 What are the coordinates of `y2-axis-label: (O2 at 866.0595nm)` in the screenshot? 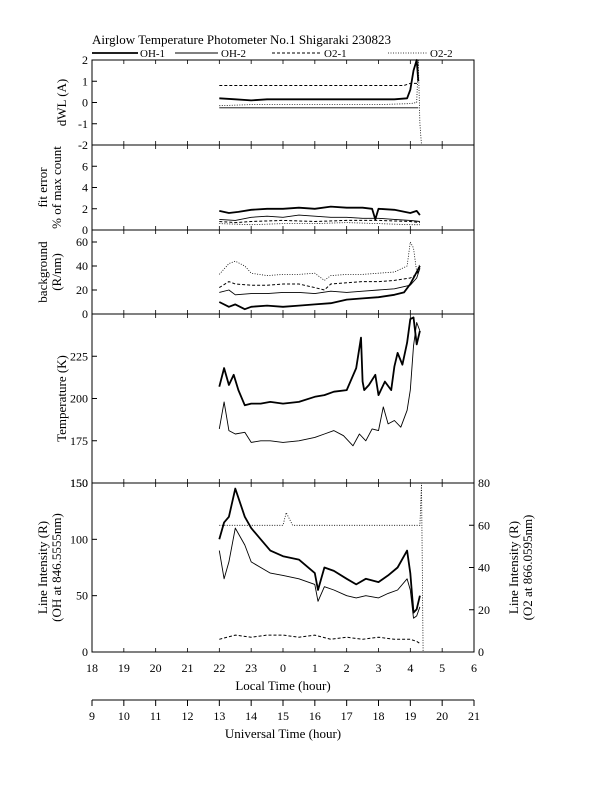 It's located at (527, 568).